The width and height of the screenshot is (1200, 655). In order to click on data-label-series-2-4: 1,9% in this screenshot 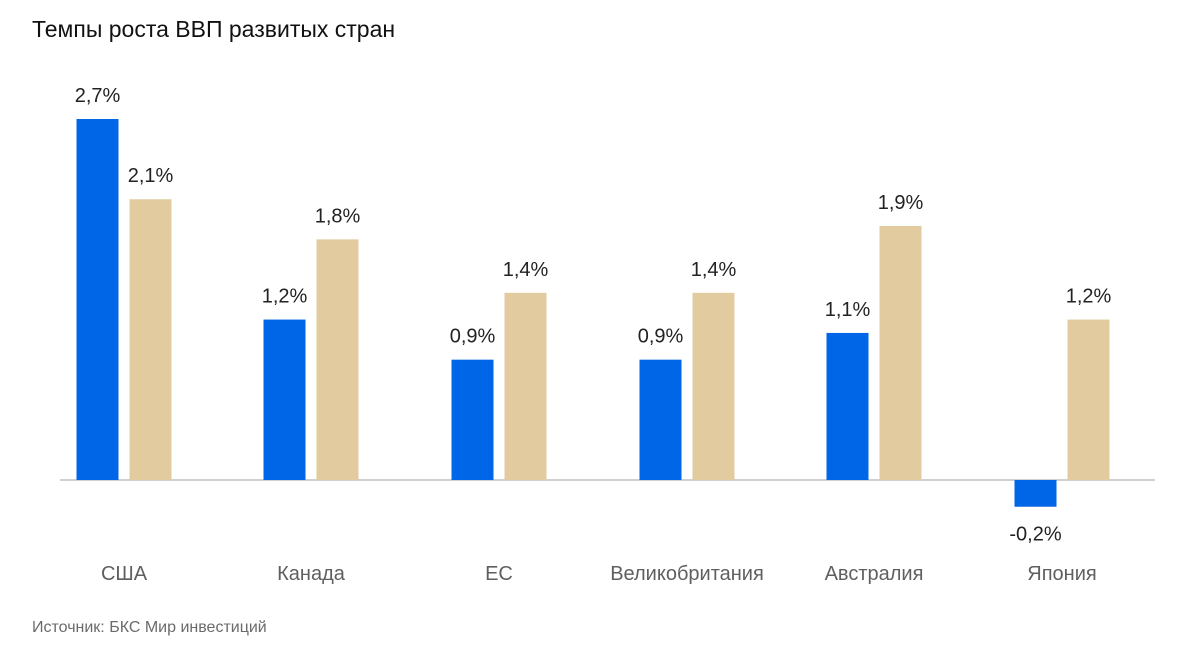, I will do `click(901, 203)`.